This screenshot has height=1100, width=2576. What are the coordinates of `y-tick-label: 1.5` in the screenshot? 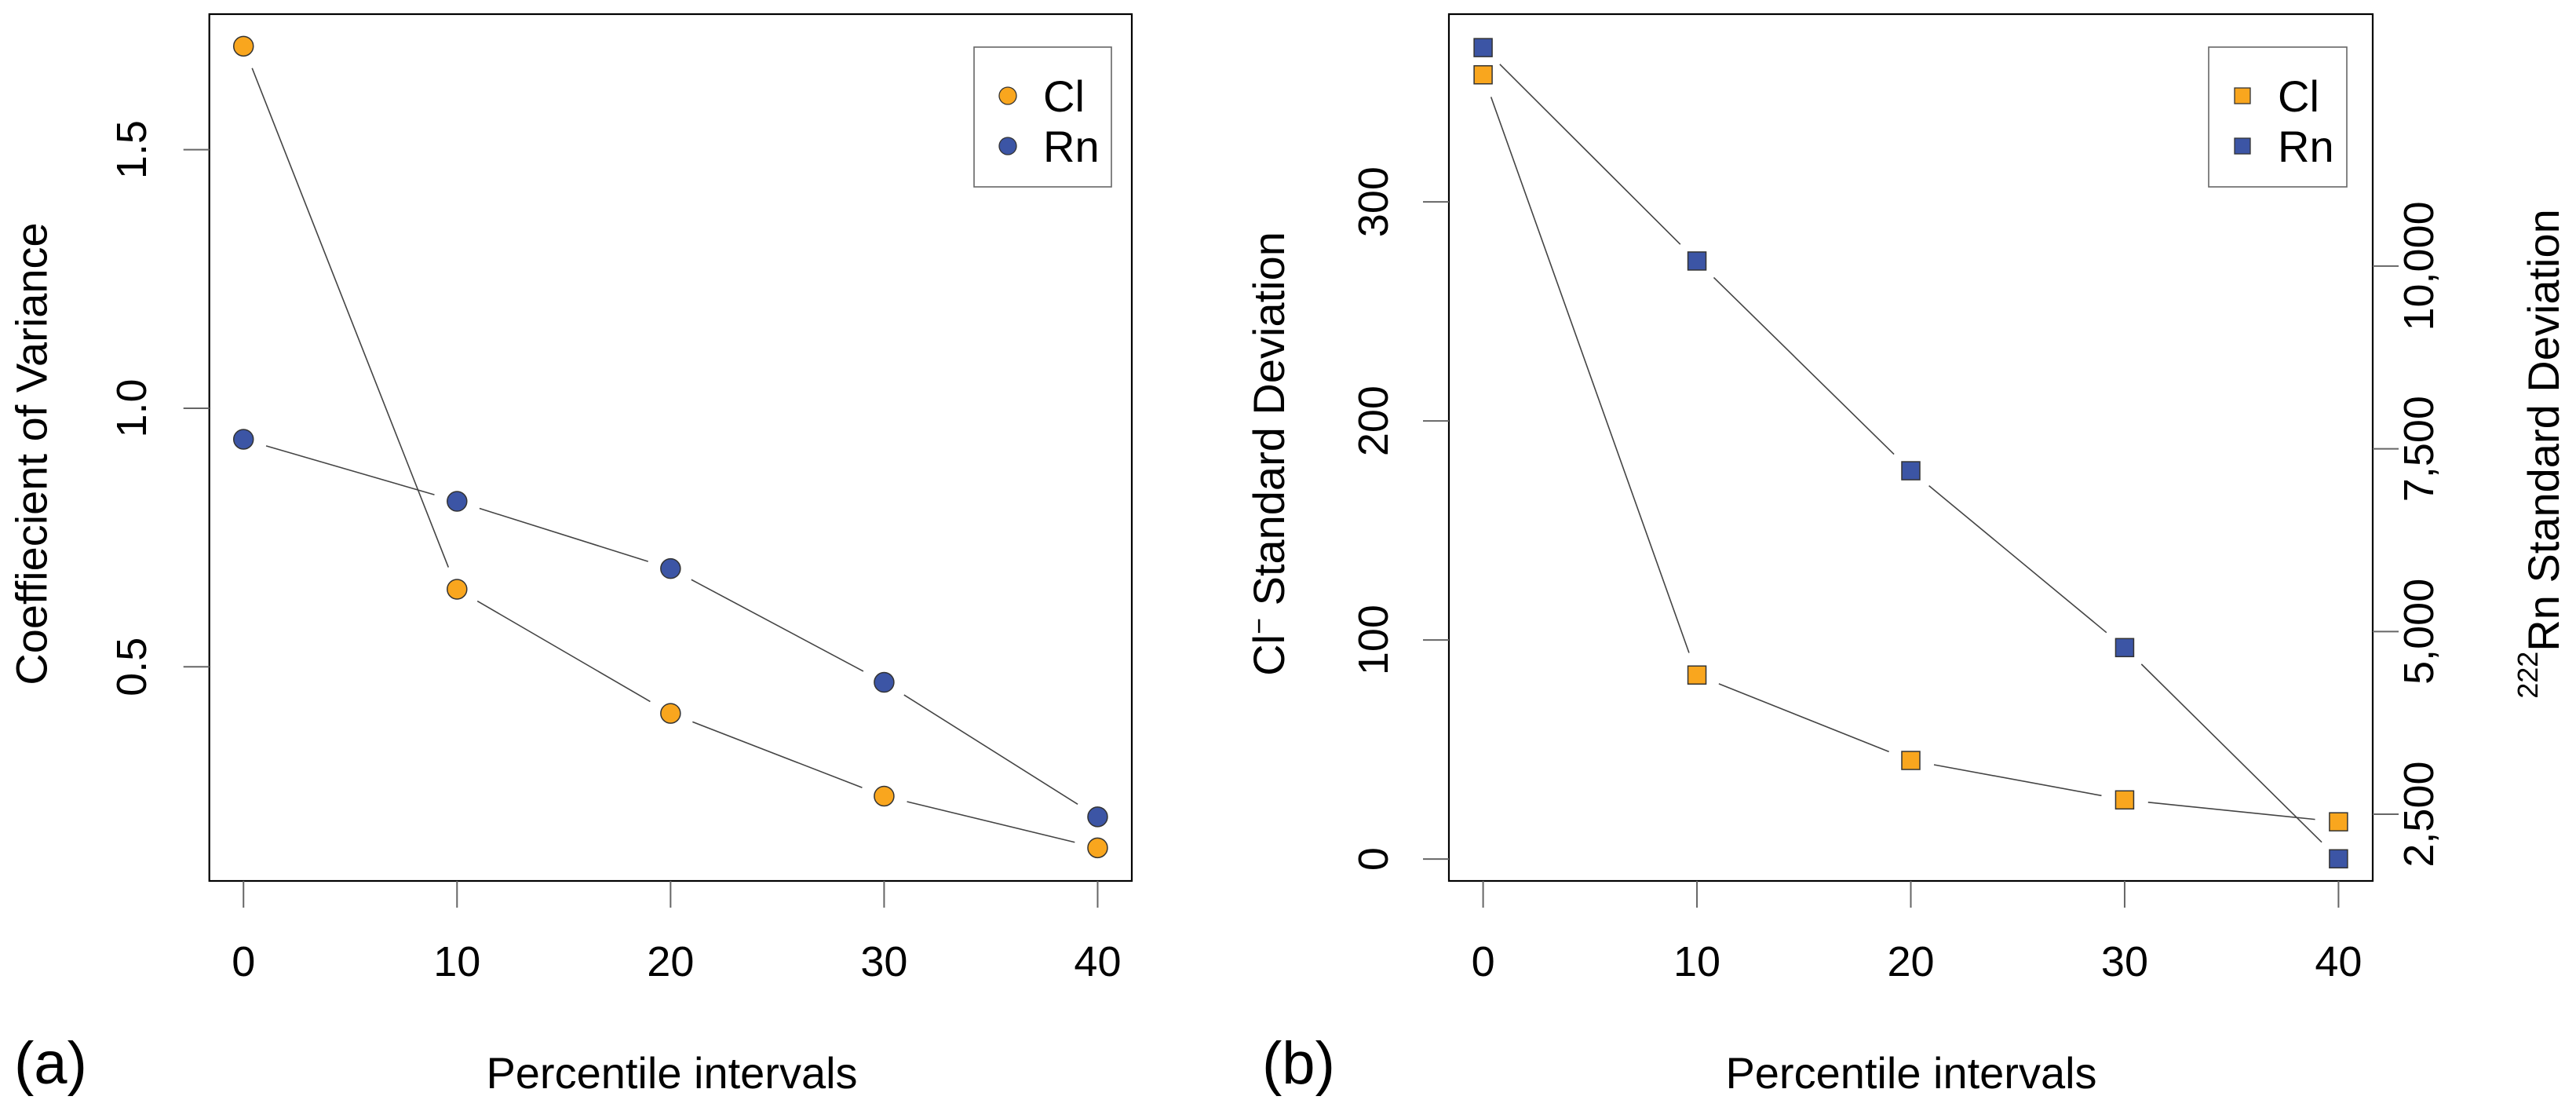 It's located at (131, 149).